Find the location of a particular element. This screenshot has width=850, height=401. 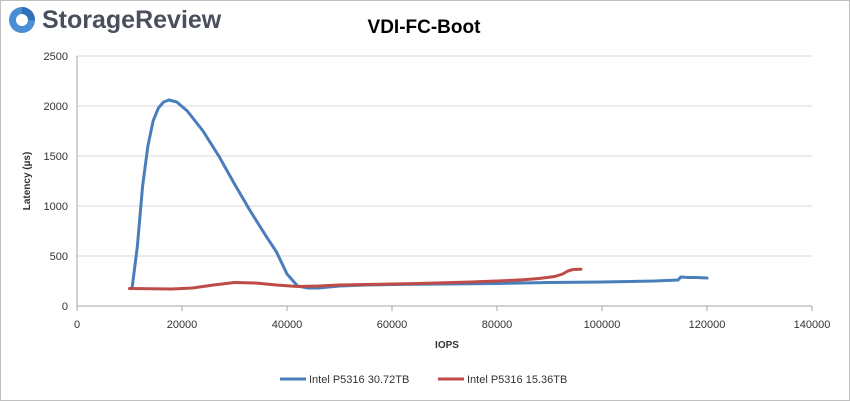

y-tick-label: 1500 is located at coordinates (56, 157).